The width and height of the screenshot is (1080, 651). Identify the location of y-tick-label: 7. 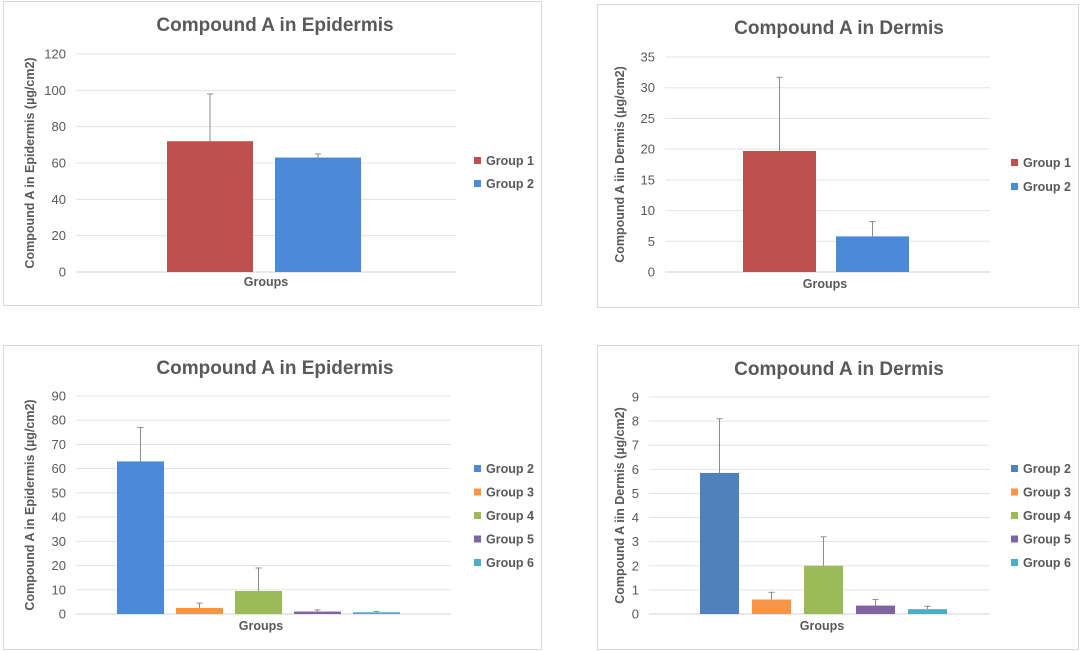
(635, 445).